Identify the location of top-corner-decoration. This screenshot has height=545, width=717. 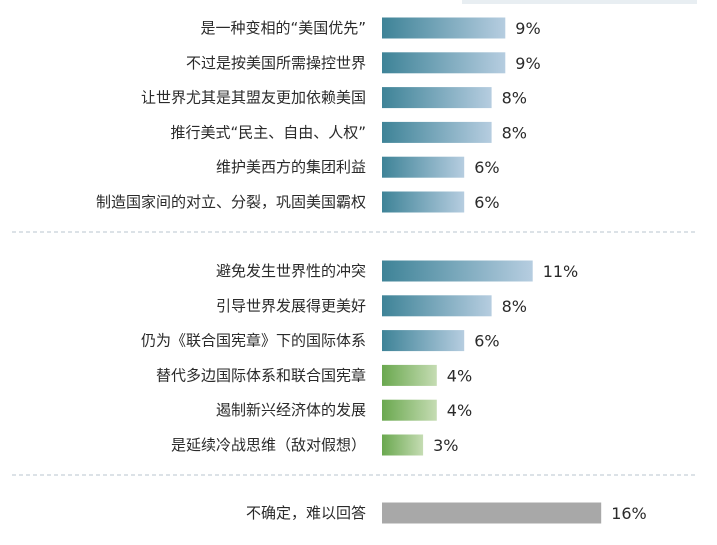
(579, 2).